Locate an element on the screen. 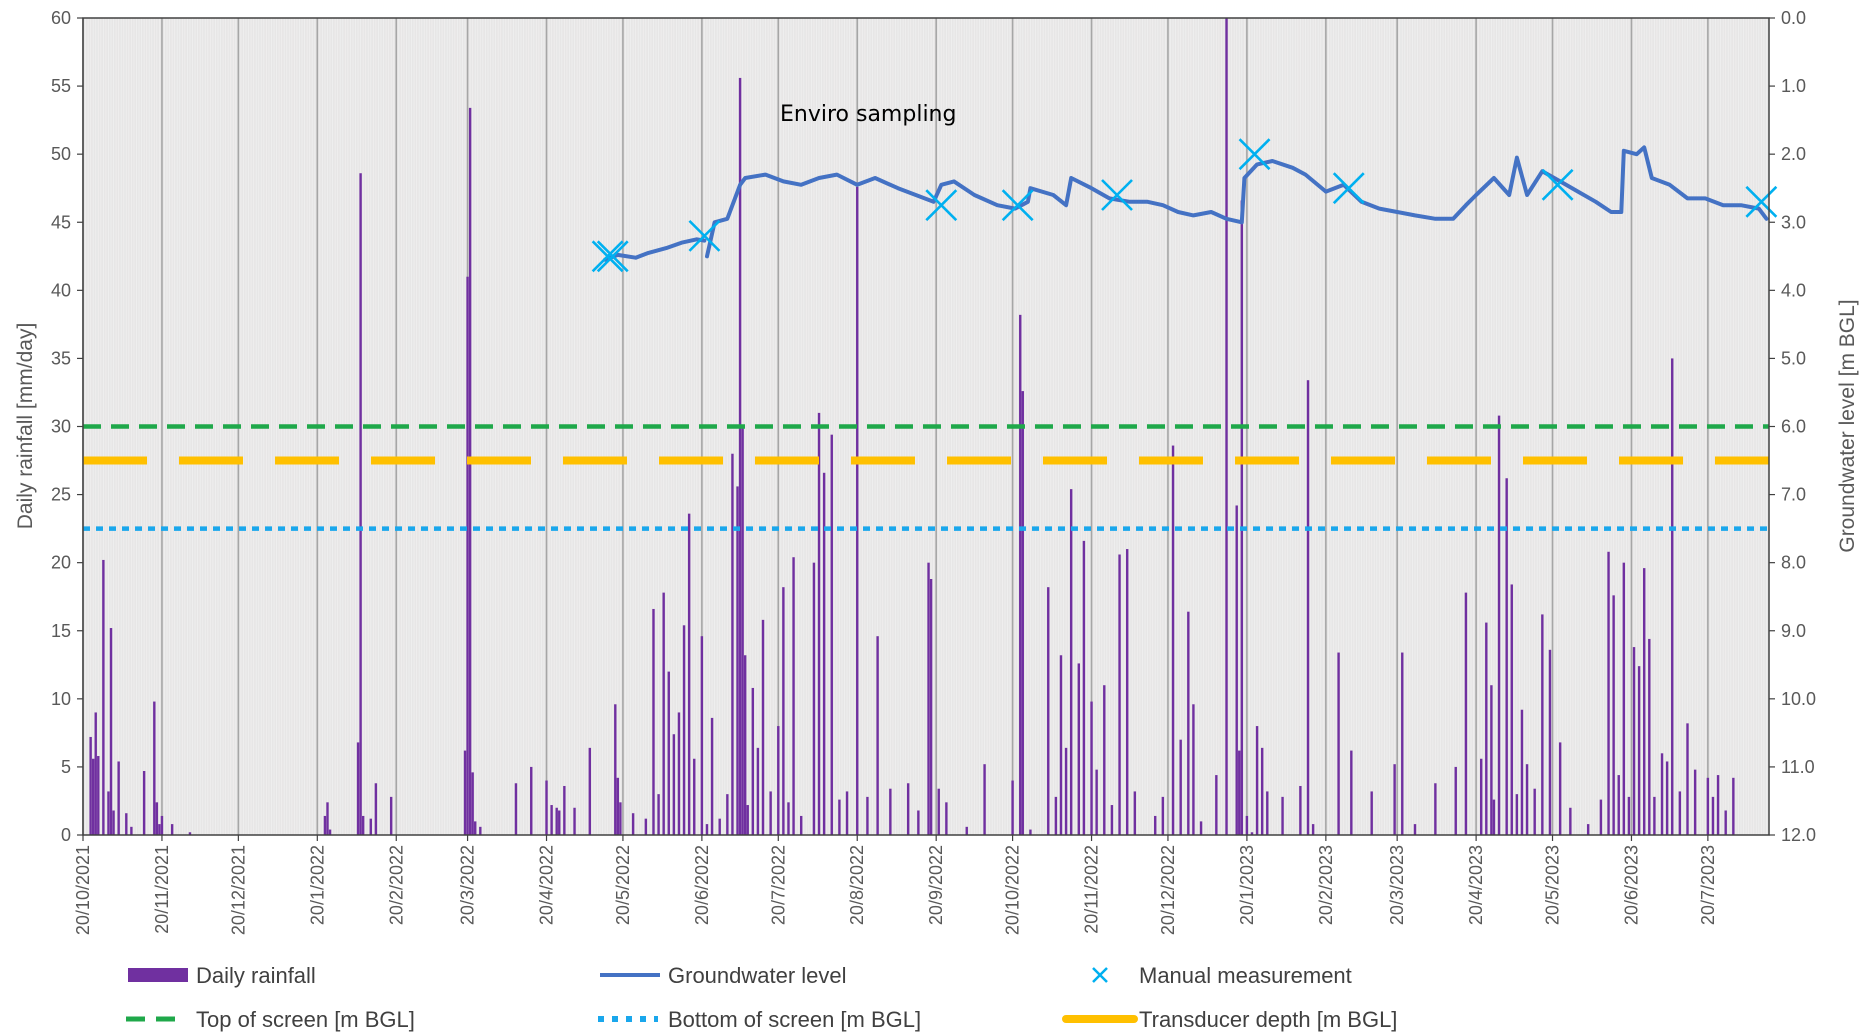  y-left-tick-label: 20 is located at coordinates (61, 563).